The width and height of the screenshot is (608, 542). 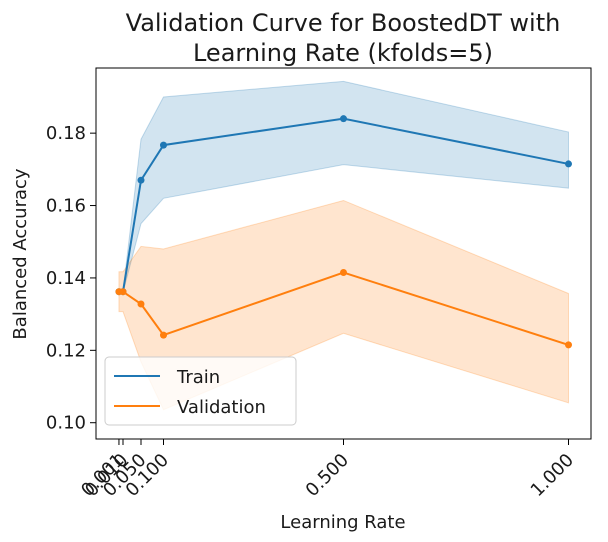 What do you see at coordinates (343, 53) in the screenshot?
I see `chart-title-line-2: Learning Rate (kfolds=5)` at bounding box center [343, 53].